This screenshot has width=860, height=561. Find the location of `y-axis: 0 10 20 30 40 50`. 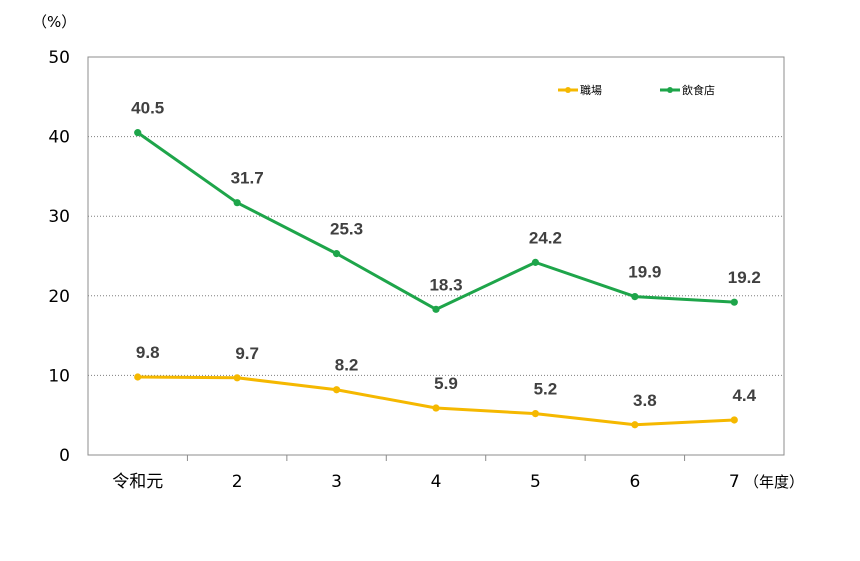

y-axis: 0 10 20 30 40 50 is located at coordinates (59, 257).